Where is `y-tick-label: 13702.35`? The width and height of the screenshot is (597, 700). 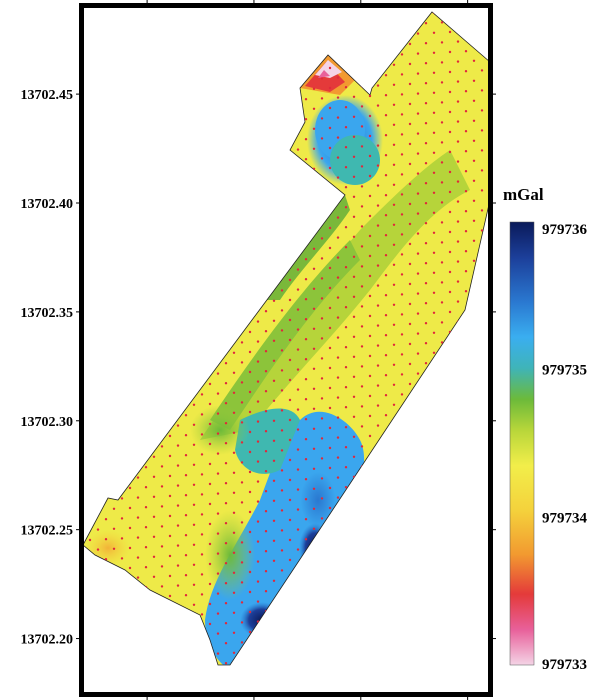
y-tick-label: 13702.35 is located at coordinates (47, 313).